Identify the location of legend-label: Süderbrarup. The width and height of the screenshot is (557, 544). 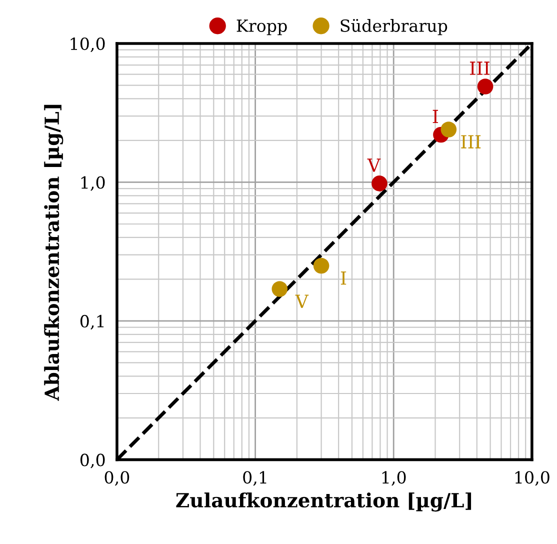
(394, 27).